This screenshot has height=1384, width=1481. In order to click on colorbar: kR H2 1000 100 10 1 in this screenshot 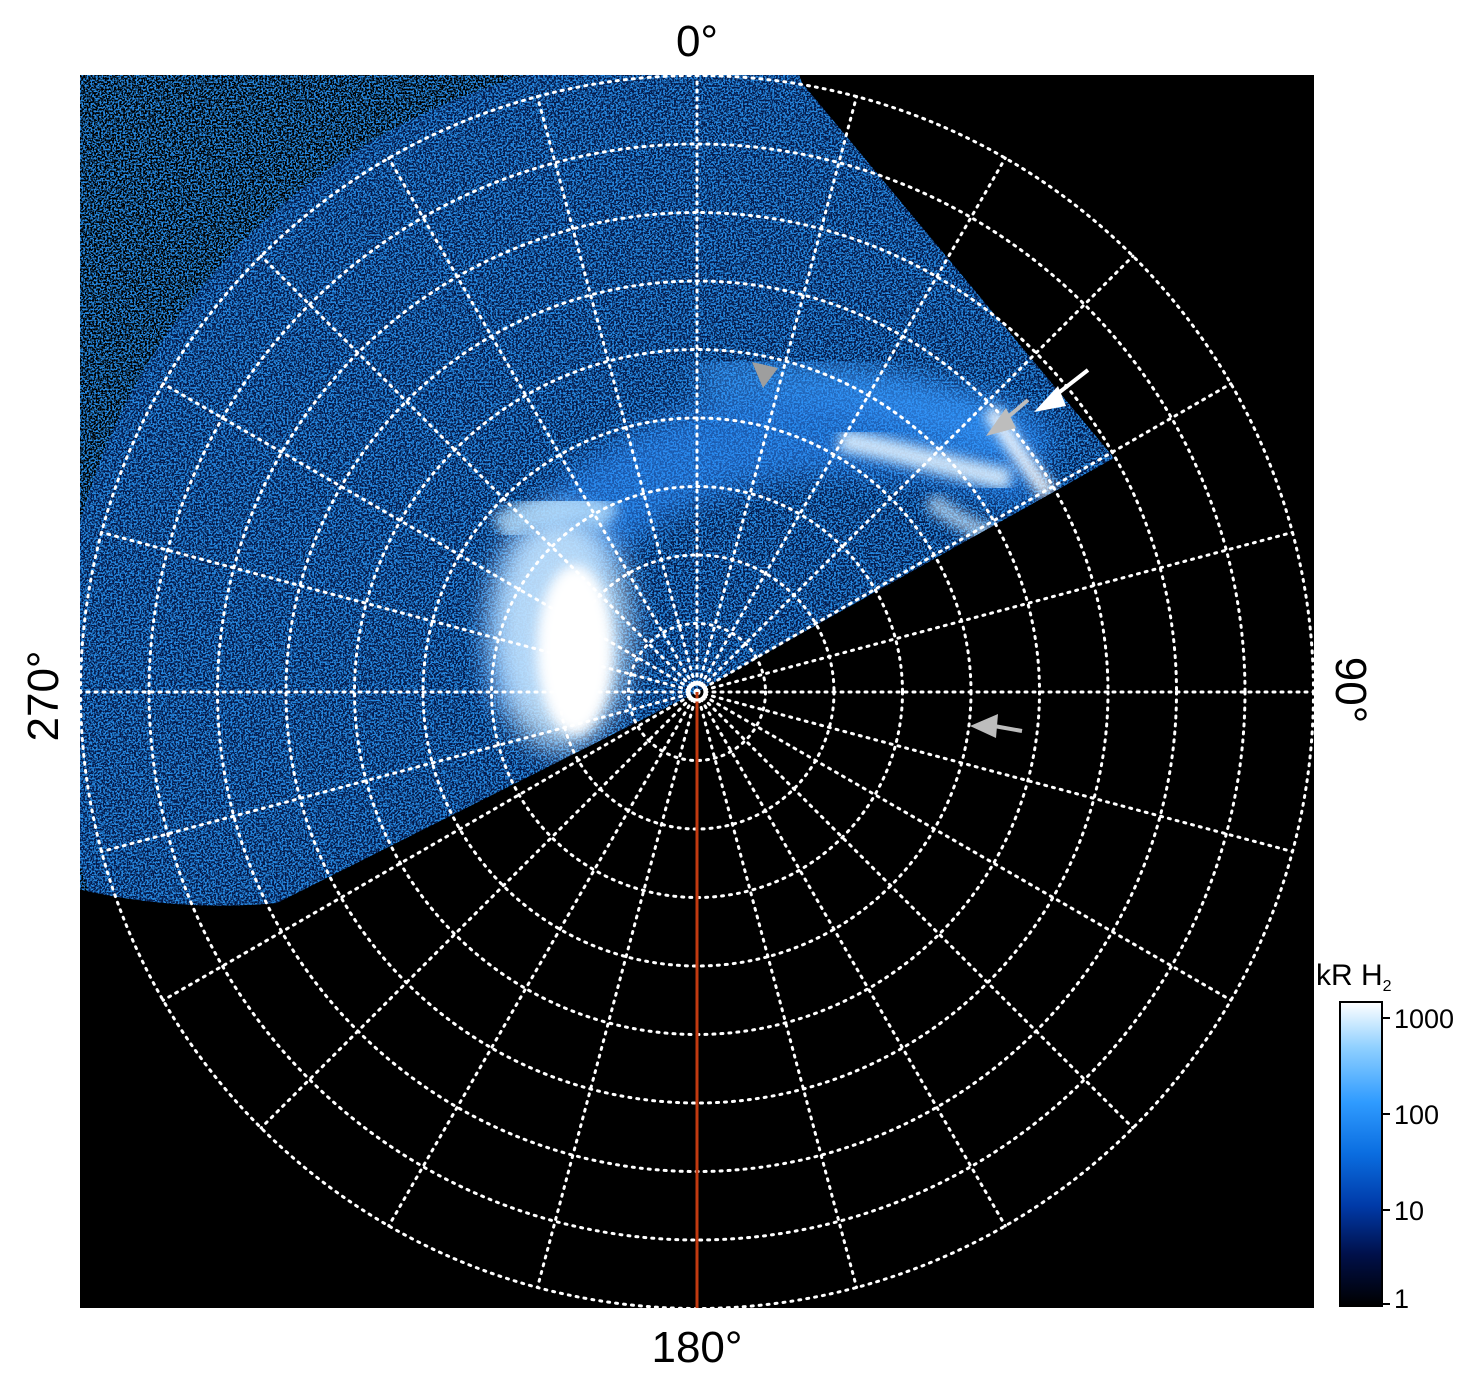, I will do `click(1385, 1136)`.